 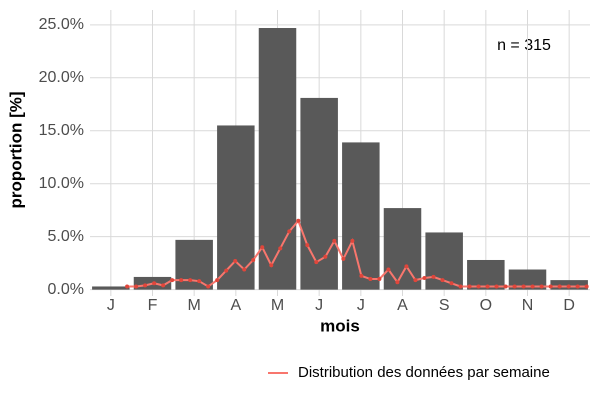 I want to click on weekly-line, so click(x=357, y=253).